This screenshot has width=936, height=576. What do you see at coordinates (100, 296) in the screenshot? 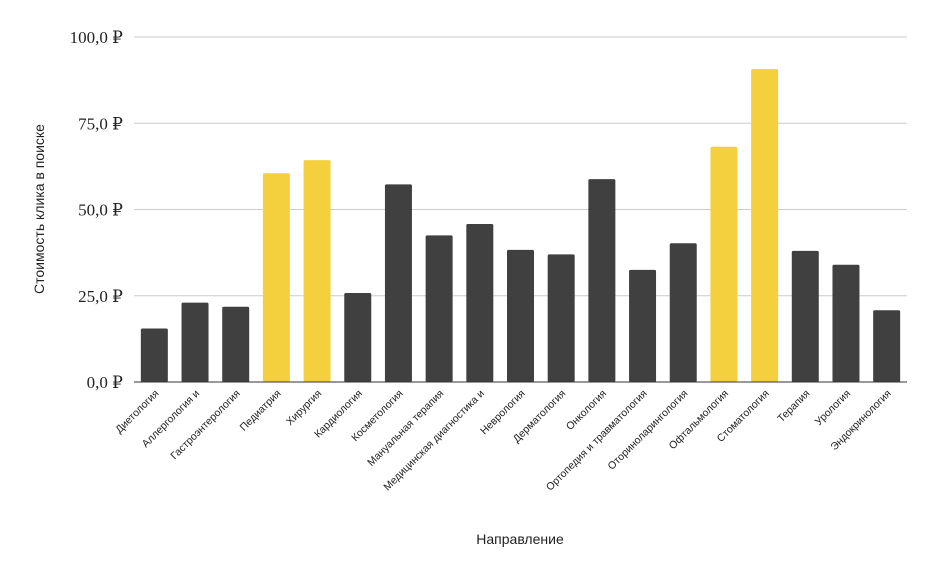
I see `y-tick-label: 25,0 ₽` at bounding box center [100, 296].